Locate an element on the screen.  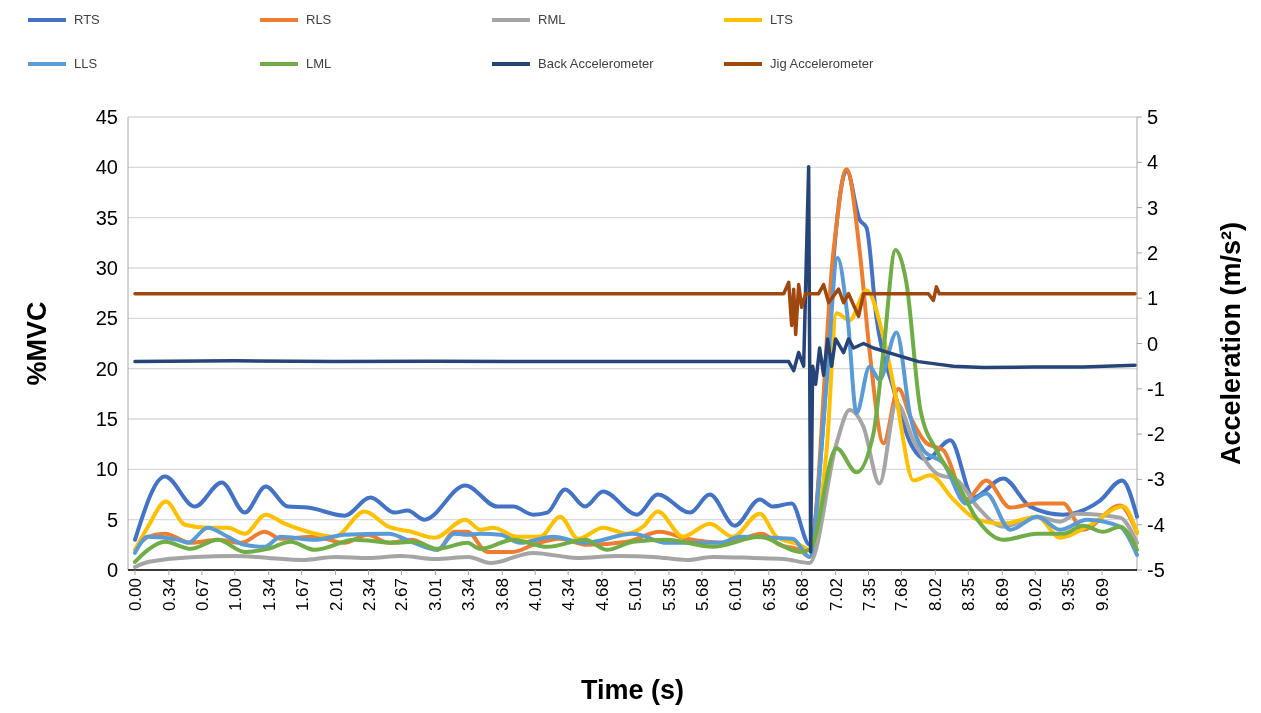
x-tick-label: 6.68 is located at coordinates (802, 595).